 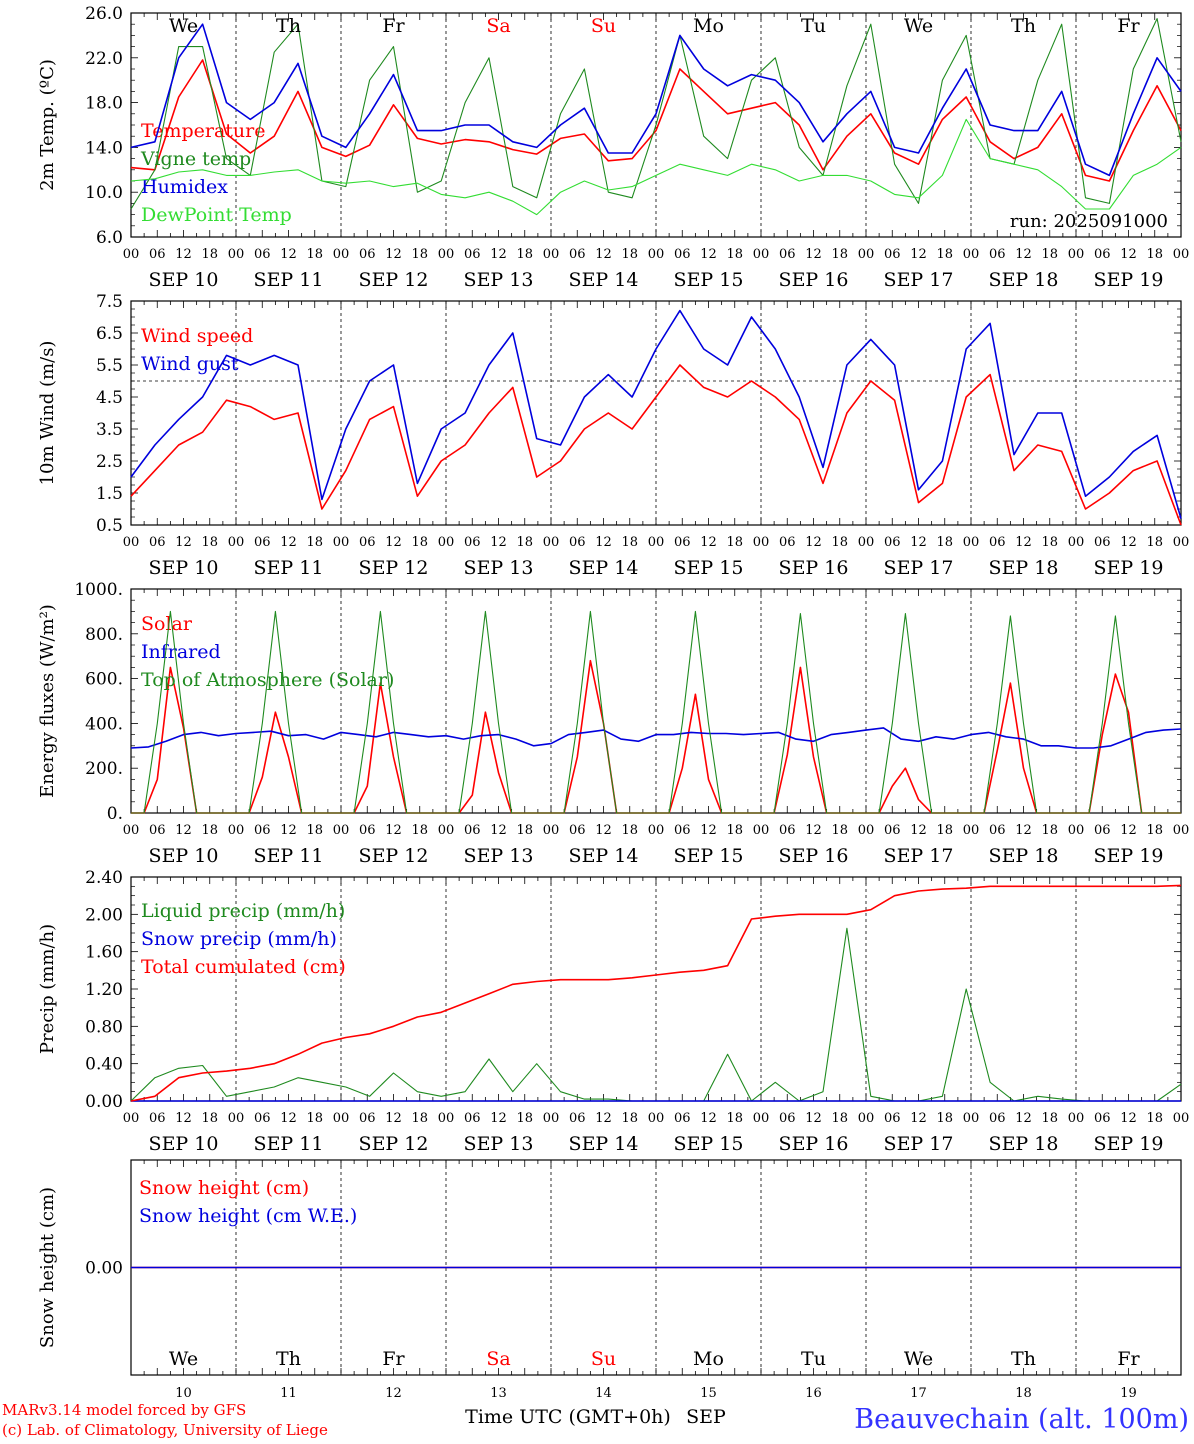 What do you see at coordinates (184, 568) in the screenshot?
I see `date-label: SEP 10` at bounding box center [184, 568].